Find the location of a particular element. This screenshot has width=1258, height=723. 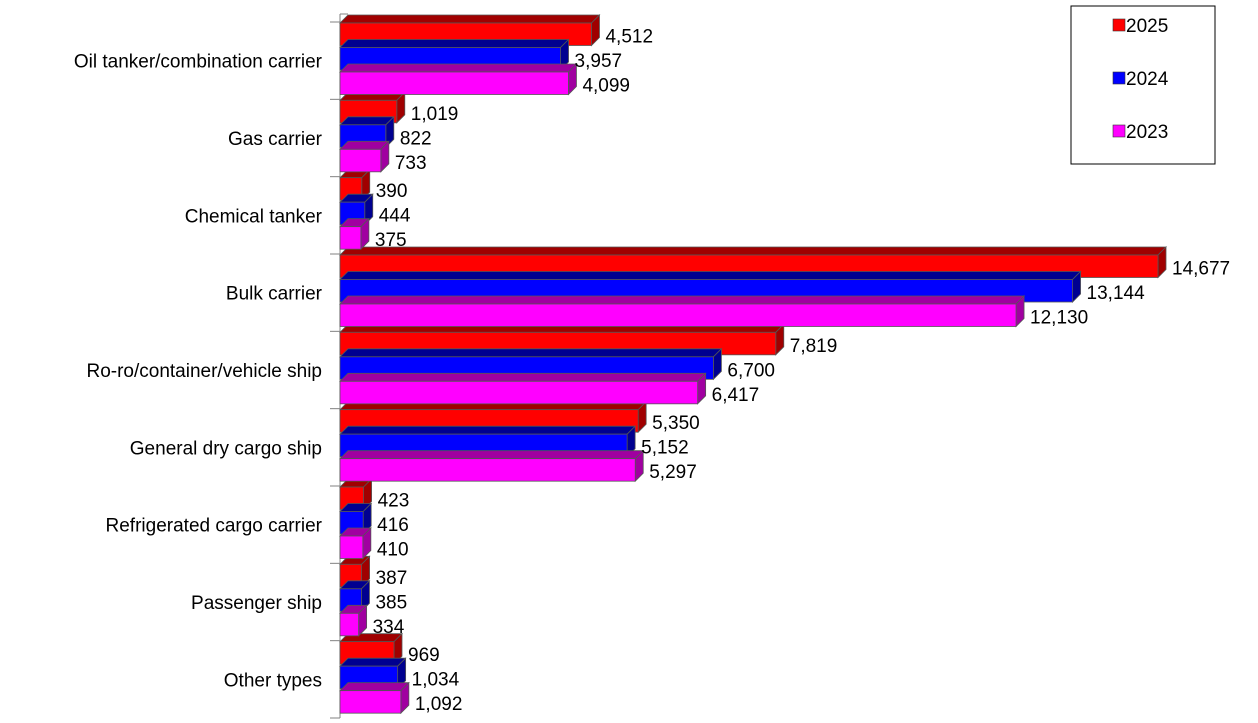

data-label: 3,957 is located at coordinates (599, 61).